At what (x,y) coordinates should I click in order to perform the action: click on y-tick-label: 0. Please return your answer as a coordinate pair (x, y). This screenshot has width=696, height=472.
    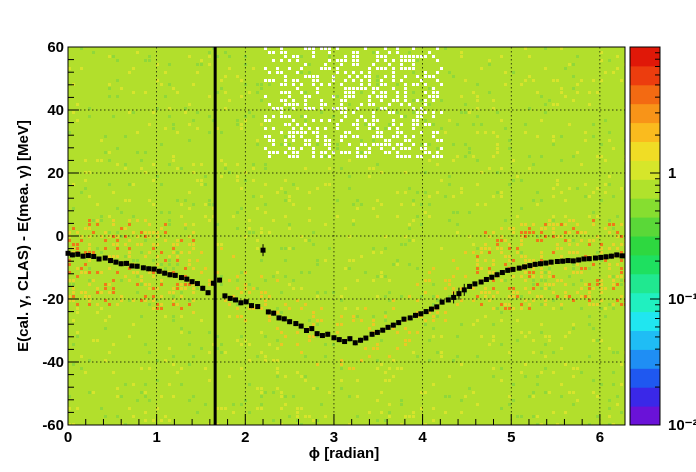
    Looking at the image, I should click on (60, 236).